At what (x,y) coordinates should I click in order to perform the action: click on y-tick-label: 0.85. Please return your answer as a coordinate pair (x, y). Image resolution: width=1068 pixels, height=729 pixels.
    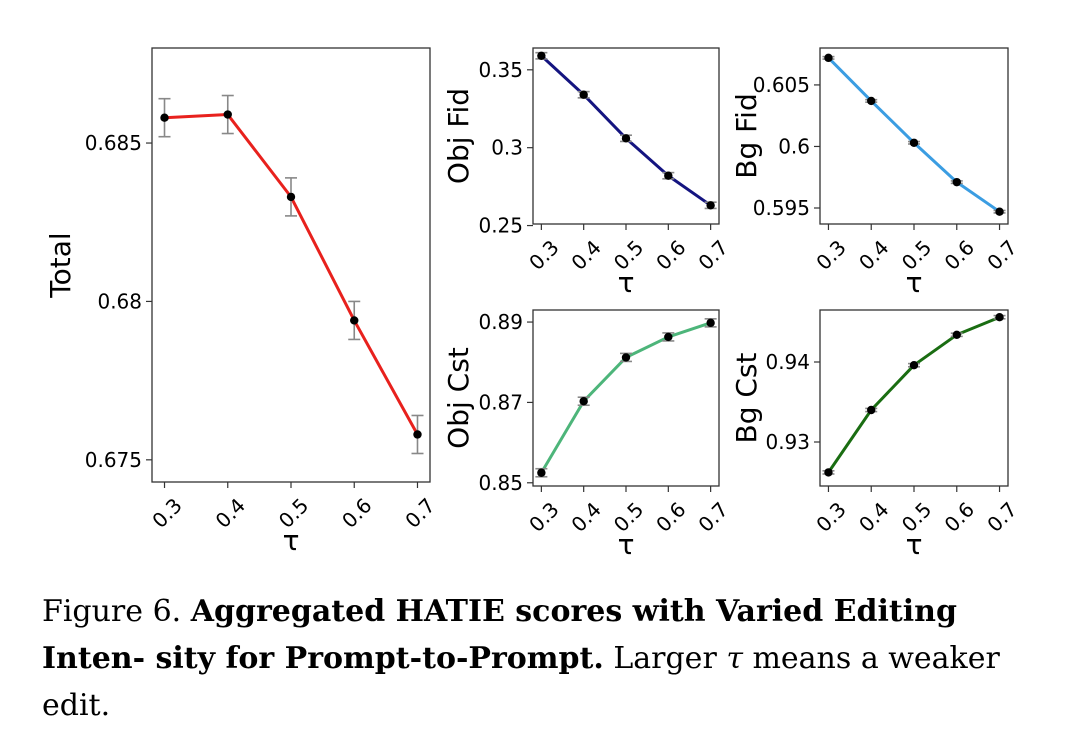
    Looking at the image, I should click on (500, 483).